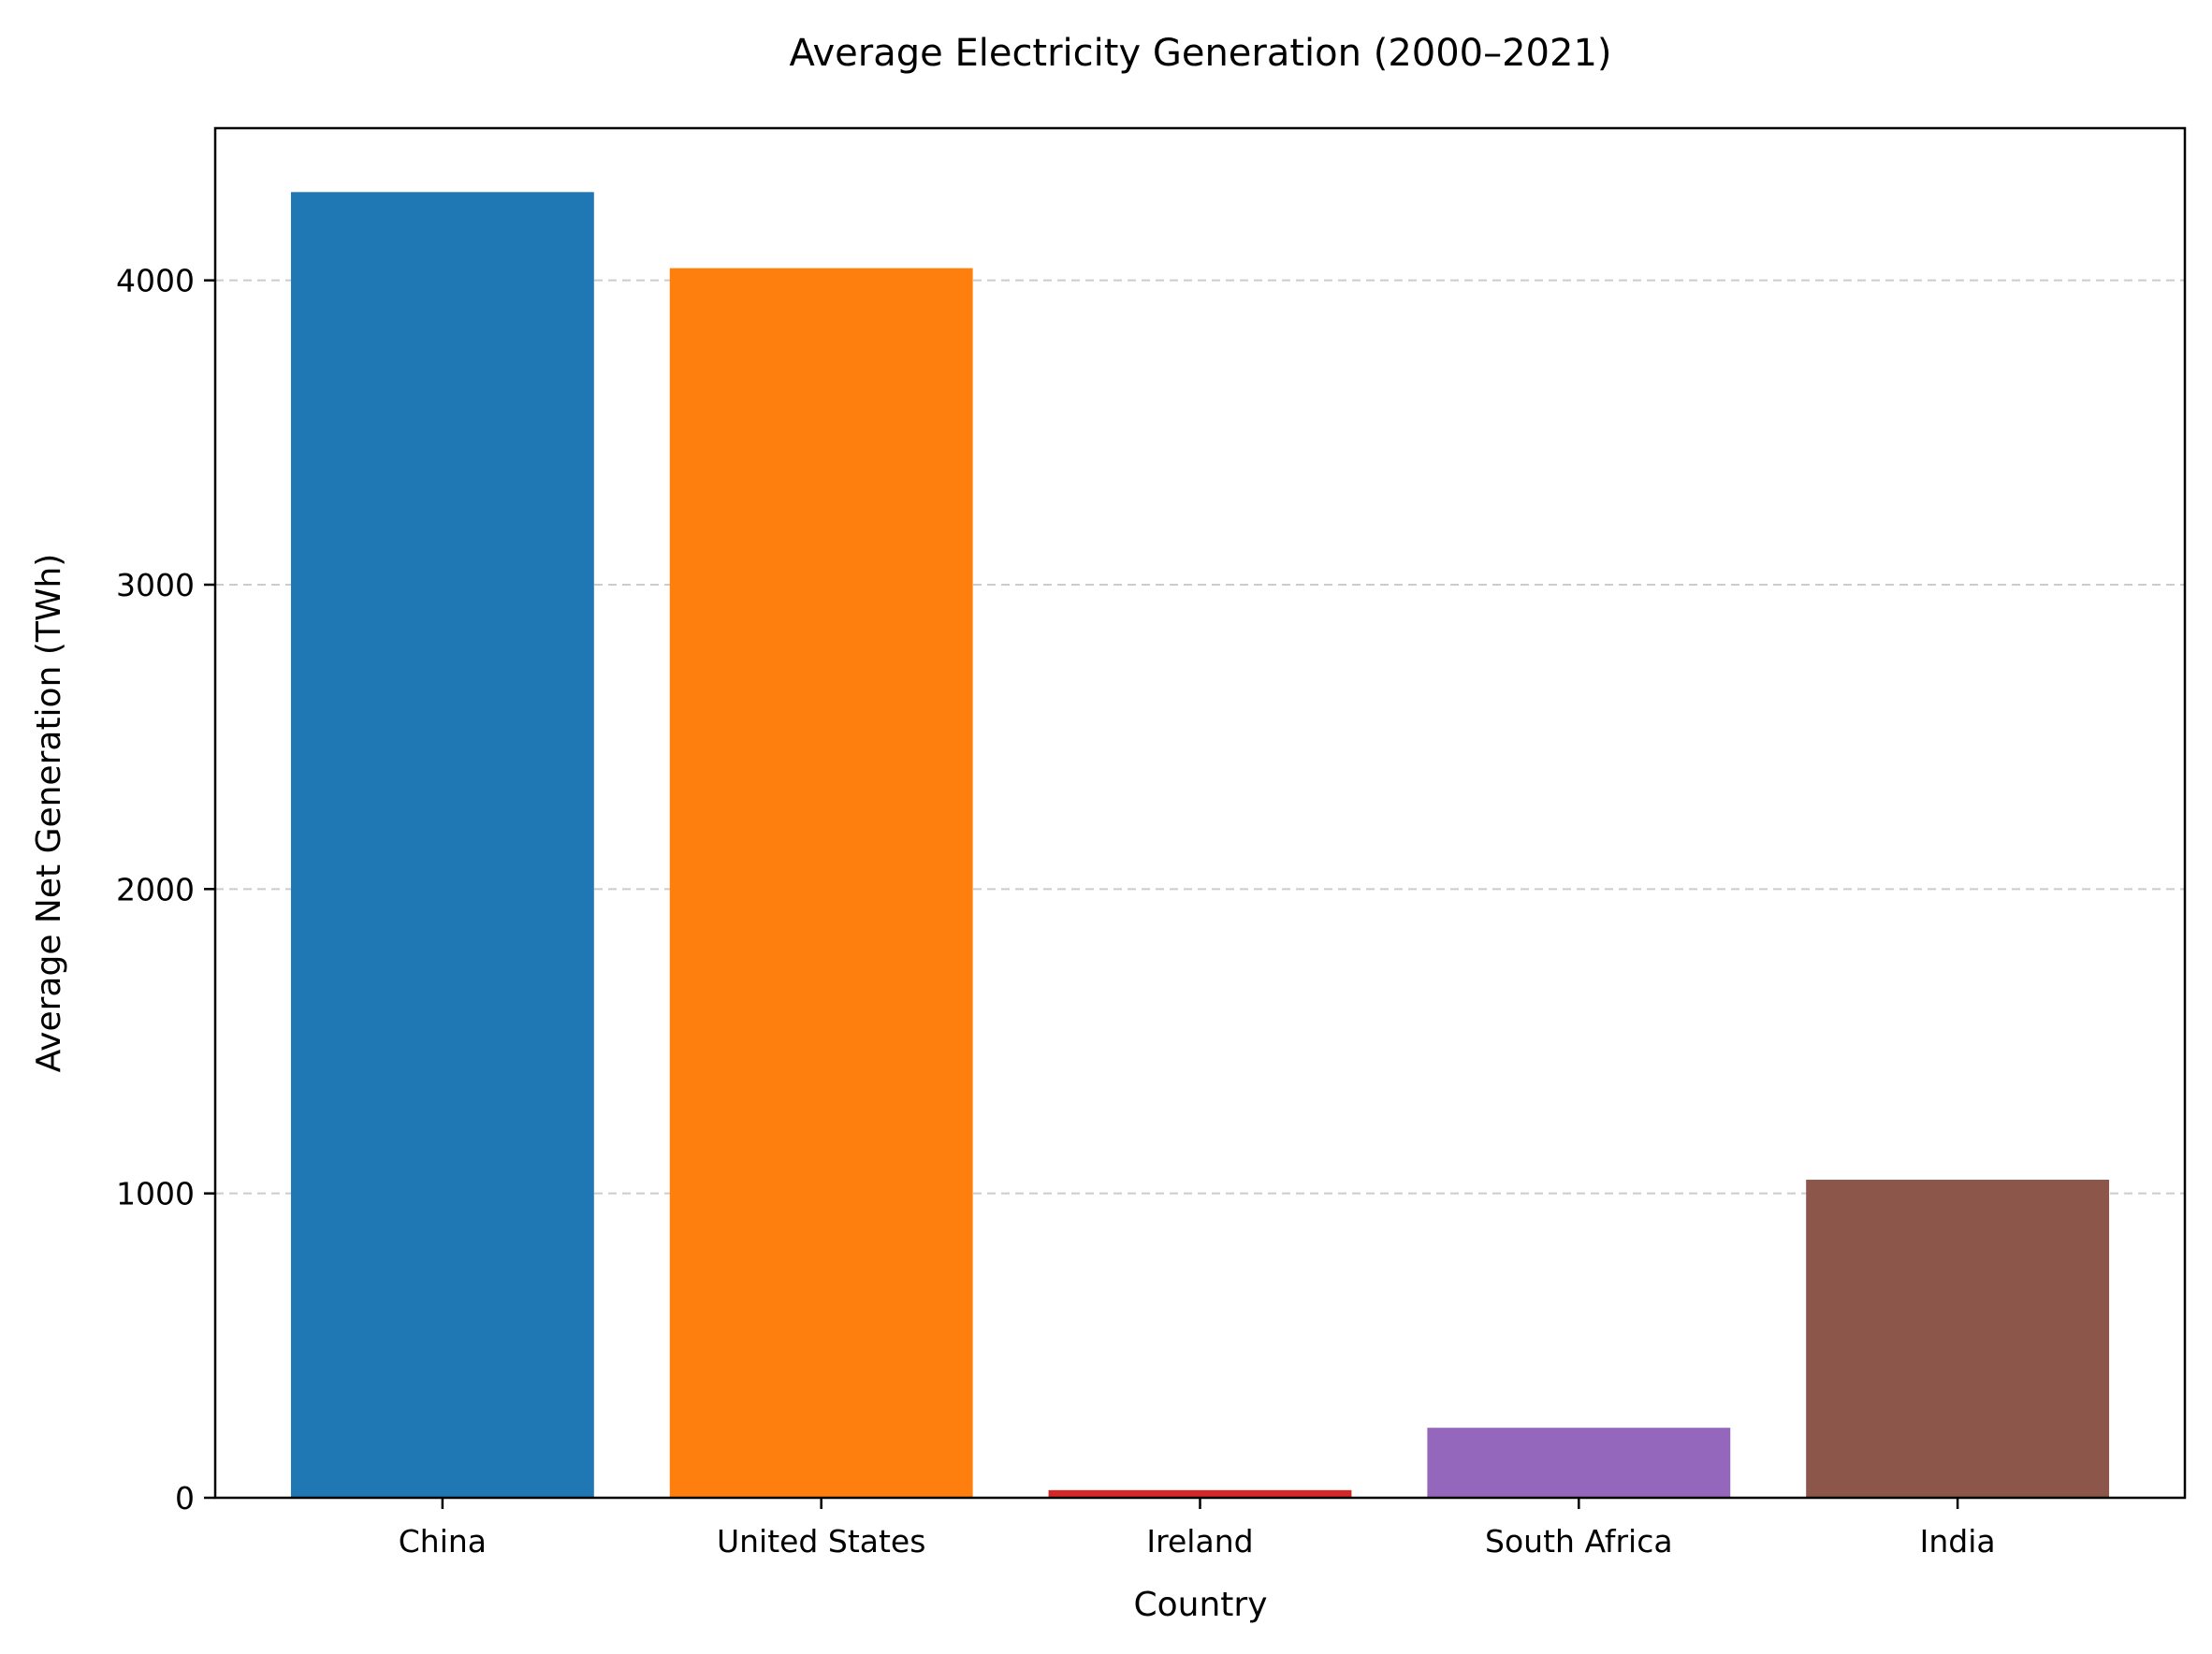 The image size is (2212, 1654). What do you see at coordinates (1200, 1605) in the screenshot?
I see `x-axis-label: Country` at bounding box center [1200, 1605].